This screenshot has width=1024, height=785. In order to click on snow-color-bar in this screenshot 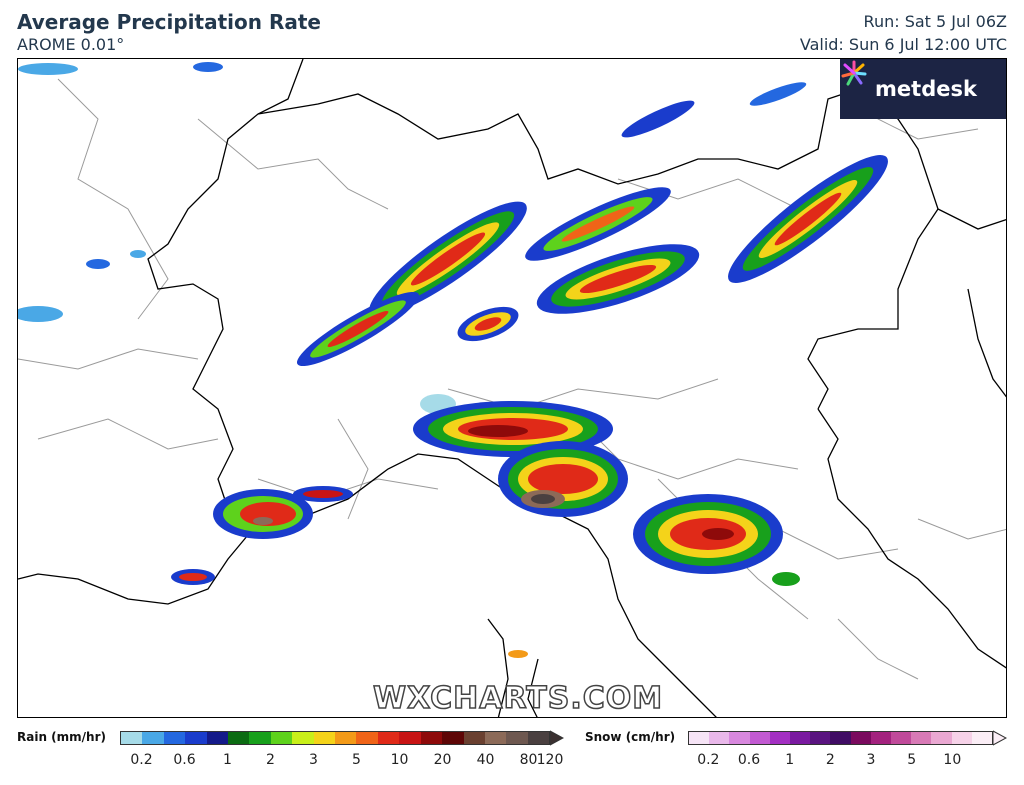, I will do `click(840, 738)`.